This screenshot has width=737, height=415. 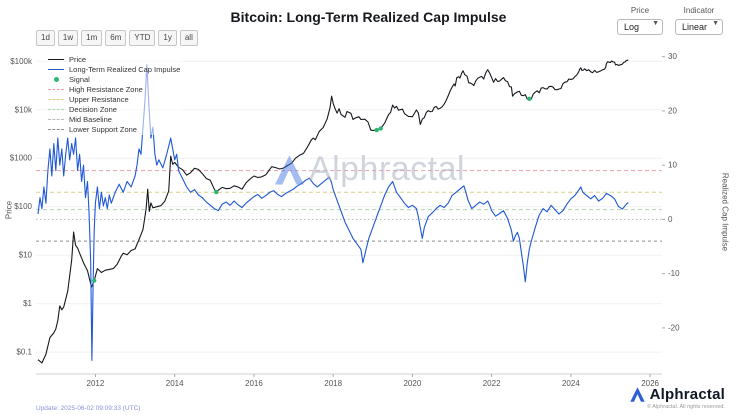 What do you see at coordinates (103, 129) in the screenshot?
I see `legend-label: Lower Support Zone` at bounding box center [103, 129].